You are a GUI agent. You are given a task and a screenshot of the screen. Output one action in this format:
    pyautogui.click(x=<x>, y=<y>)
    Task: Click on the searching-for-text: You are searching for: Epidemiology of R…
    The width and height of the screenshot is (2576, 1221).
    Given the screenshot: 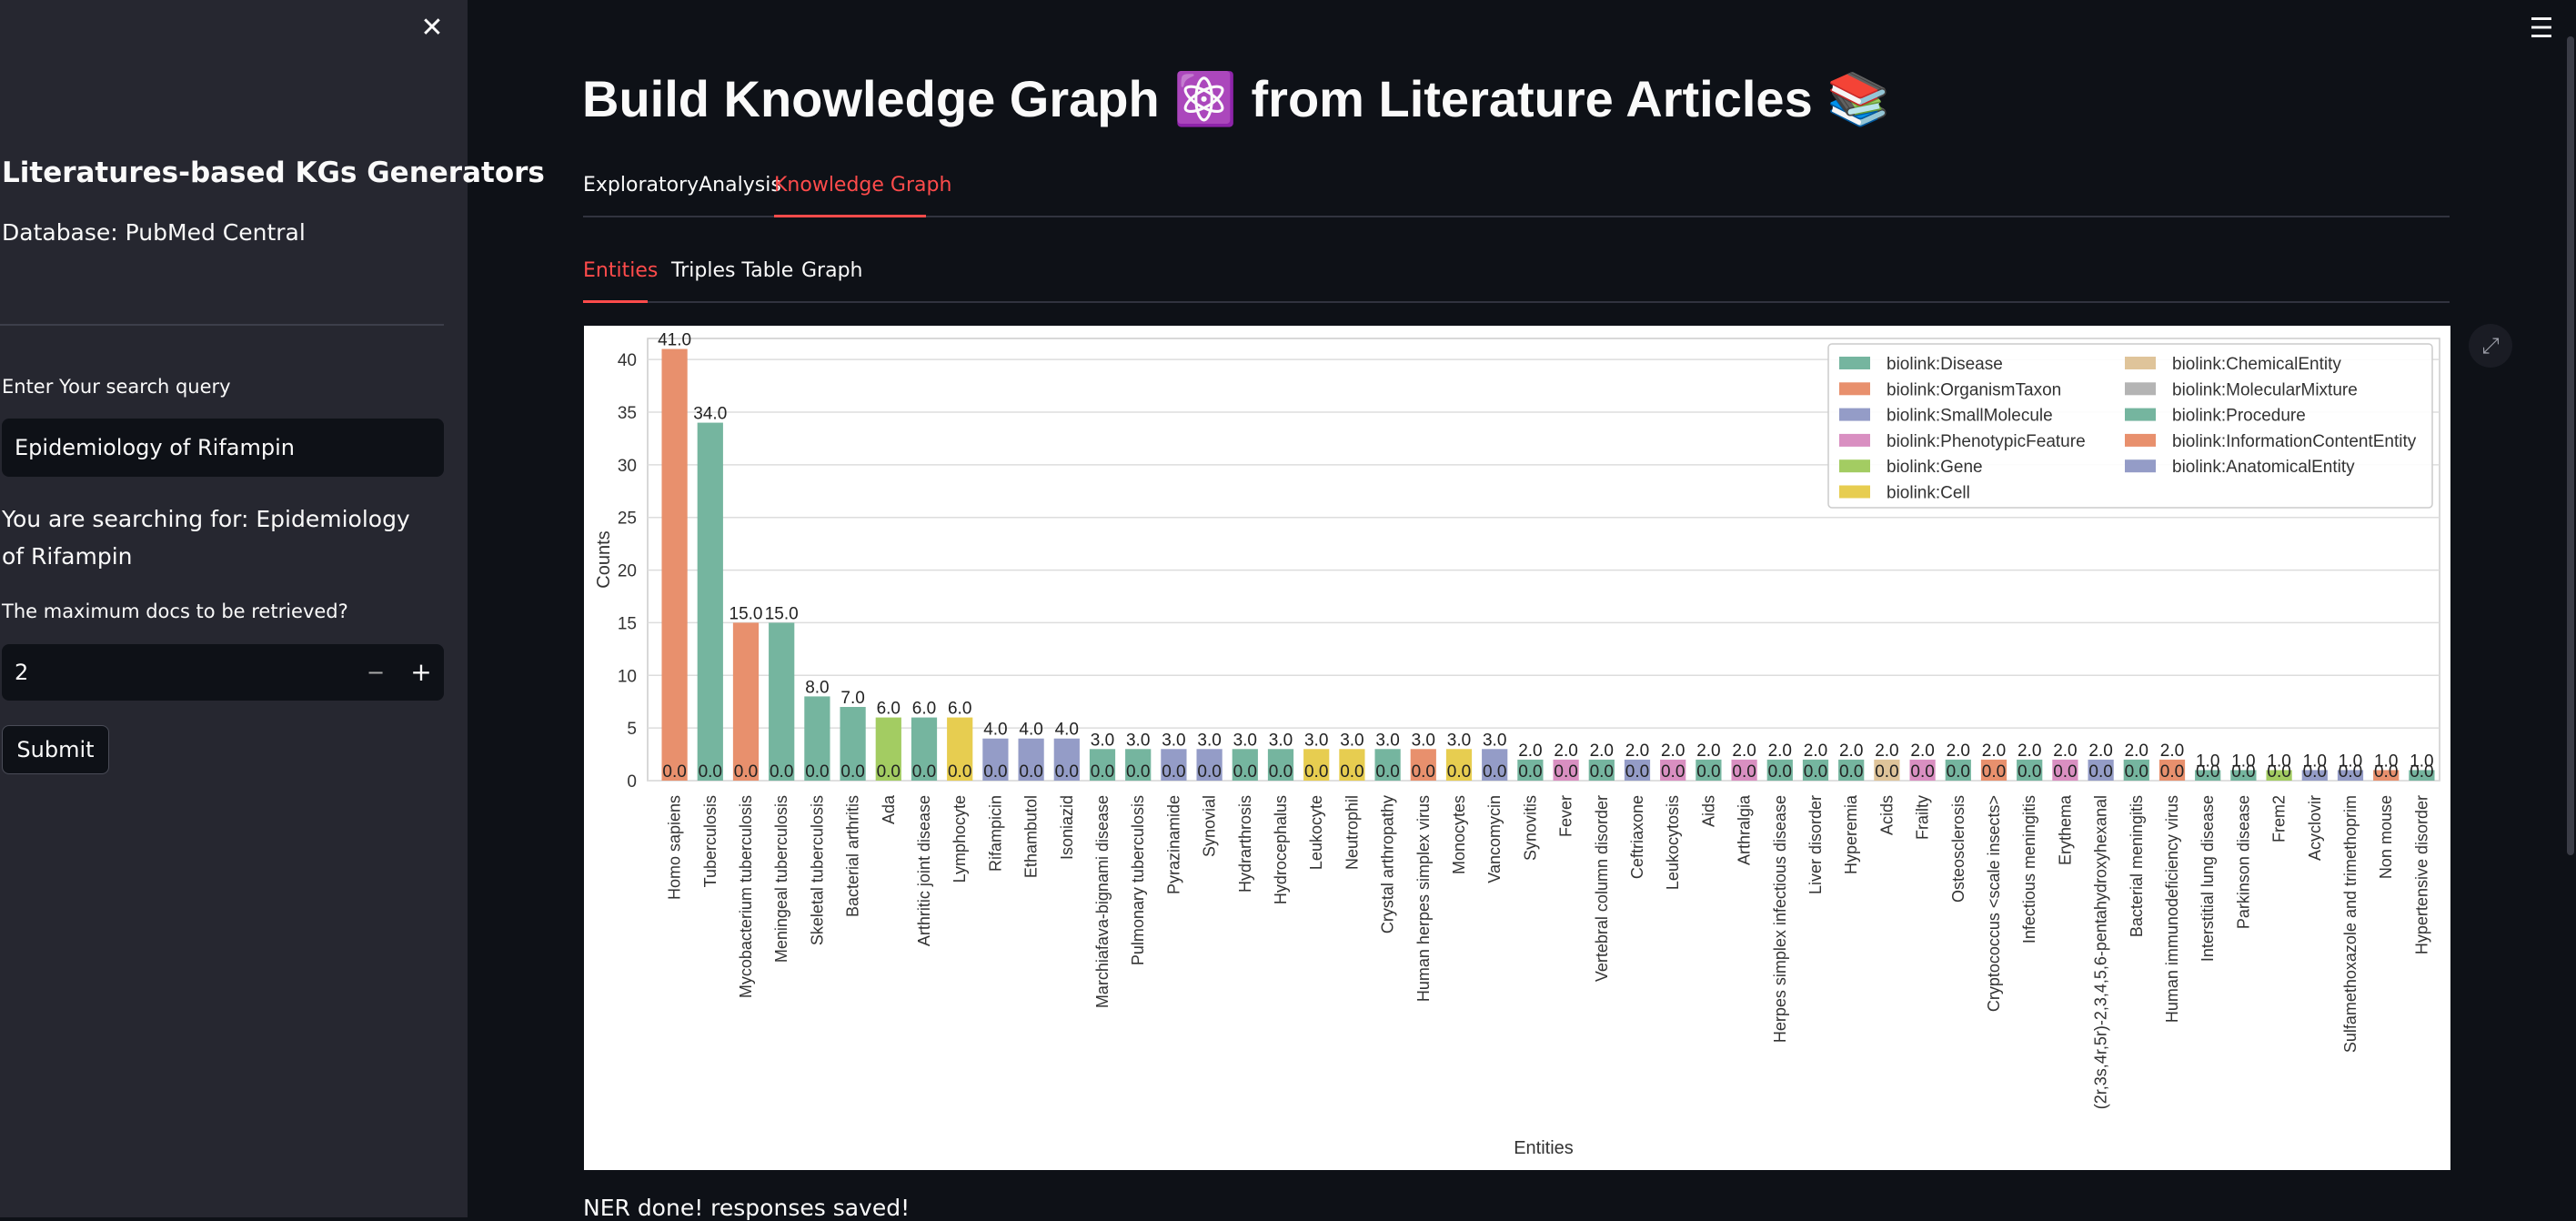 What is the action you would take?
    pyautogui.click(x=206, y=538)
    